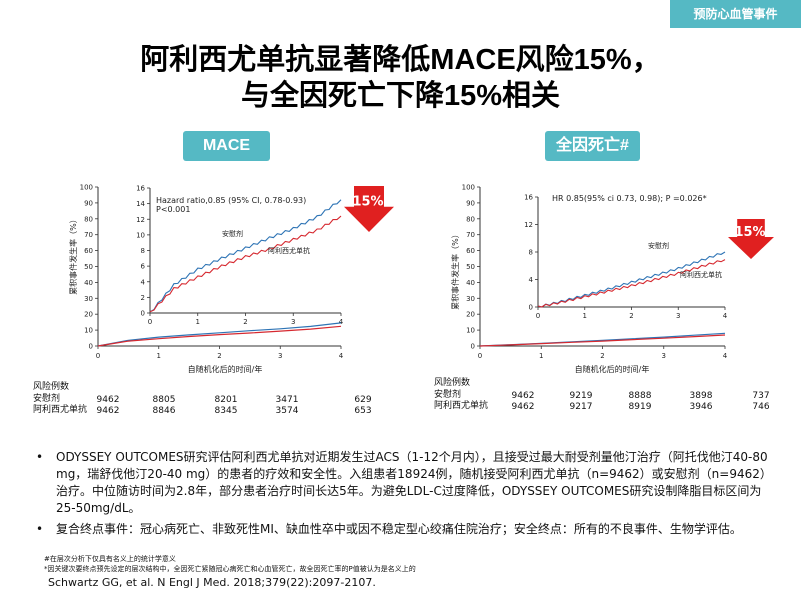 This screenshot has width=801, height=600. What do you see at coordinates (173, 209) in the screenshot?
I see `hazard-ratio-annotation: P<0.001` at bounding box center [173, 209].